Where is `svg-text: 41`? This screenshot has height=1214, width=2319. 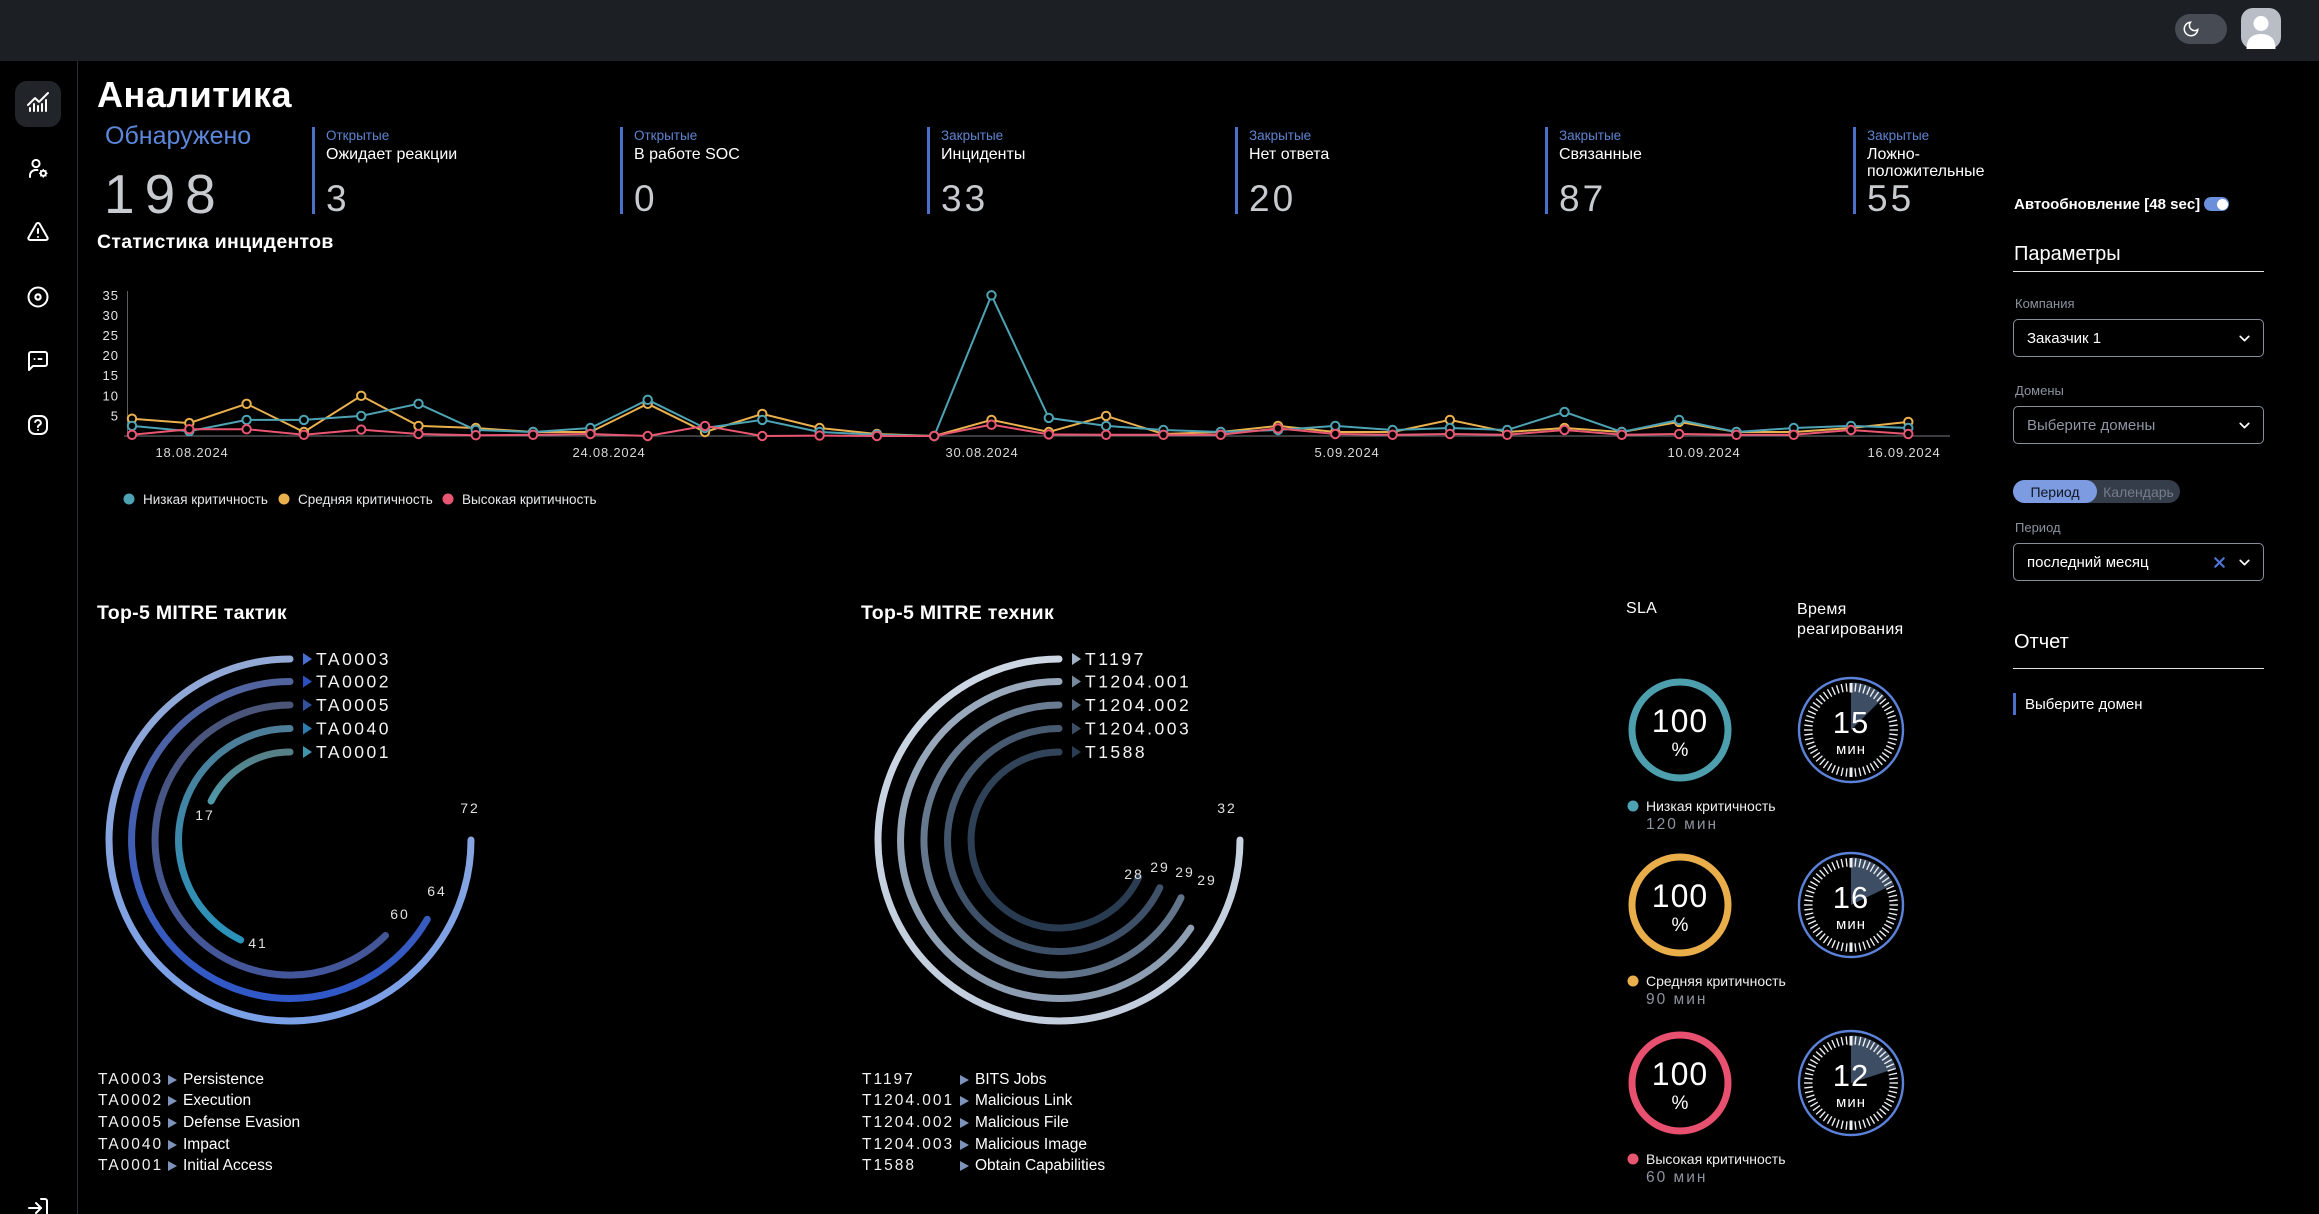
svg-text: 41 is located at coordinates (258, 943).